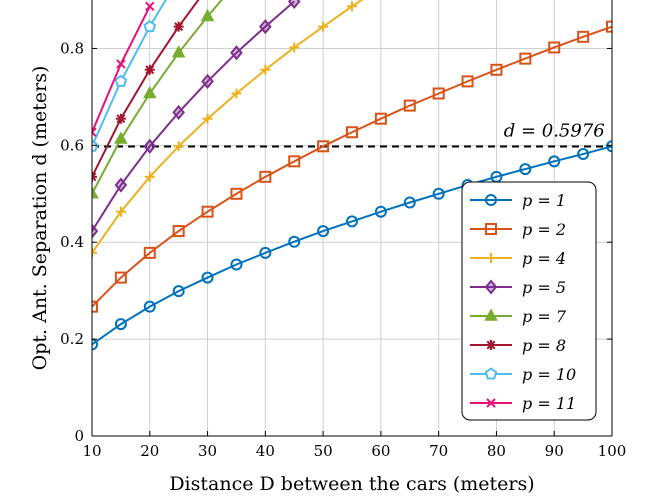 The width and height of the screenshot is (650, 504). I want to click on y-tick-label: 0, so click(79, 436).